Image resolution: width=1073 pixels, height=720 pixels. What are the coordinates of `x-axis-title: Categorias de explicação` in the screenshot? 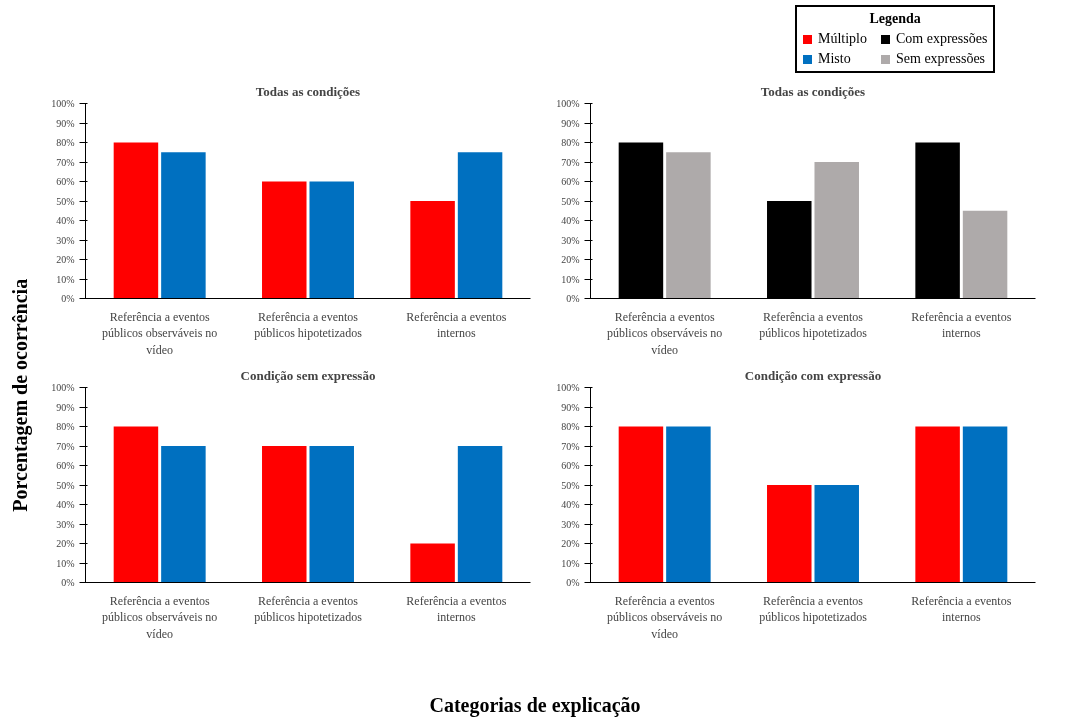 It's located at (535, 706).